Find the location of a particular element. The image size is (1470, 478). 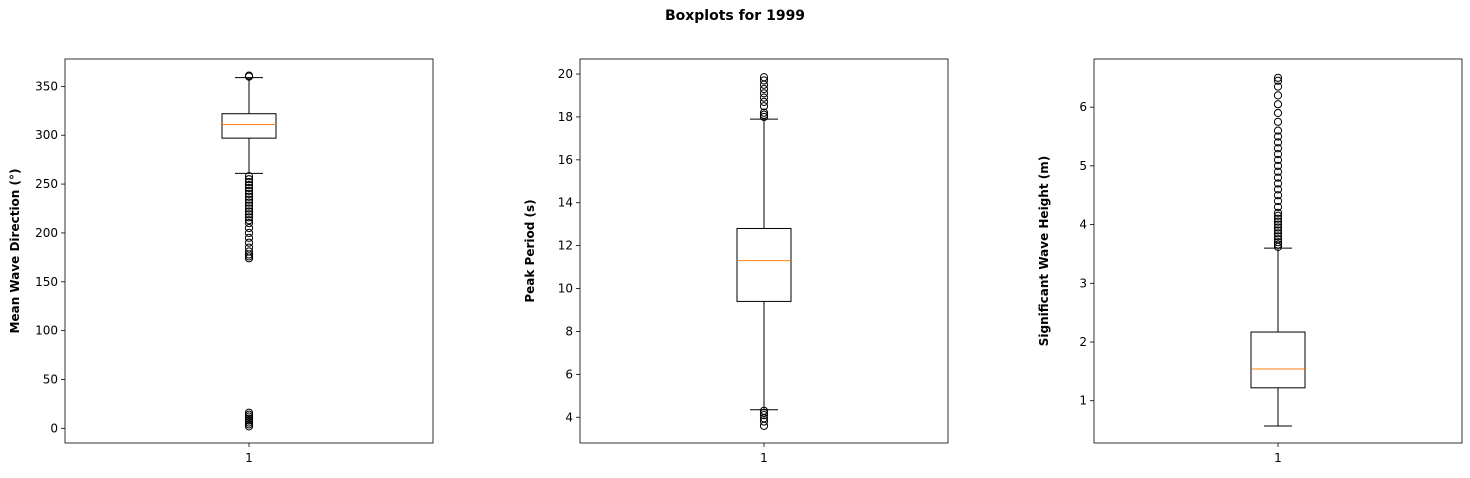

y-tick-label: 300 is located at coordinates (46, 135).